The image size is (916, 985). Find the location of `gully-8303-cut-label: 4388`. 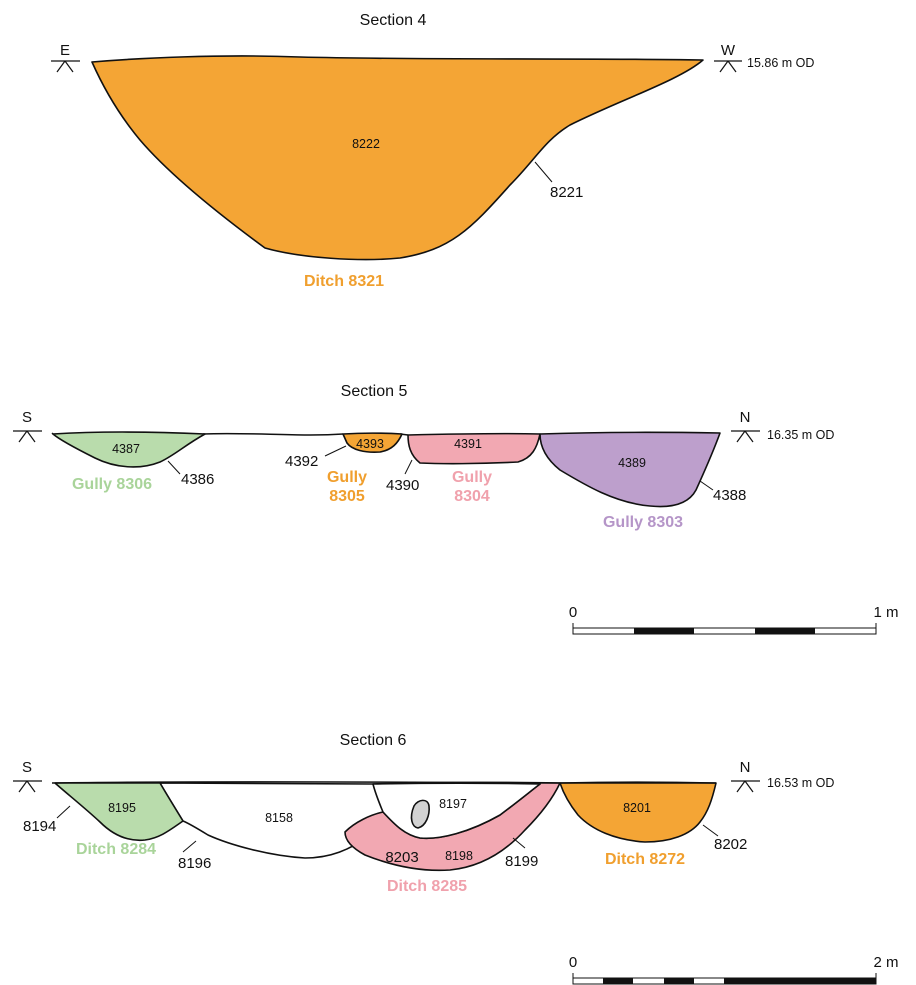

gully-8303-cut-label: 4388 is located at coordinates (729, 495).